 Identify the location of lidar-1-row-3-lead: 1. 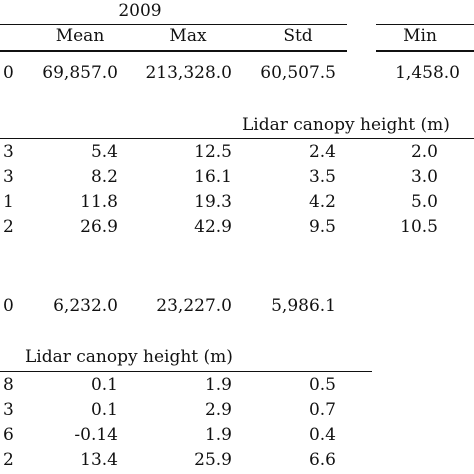
(8, 202).